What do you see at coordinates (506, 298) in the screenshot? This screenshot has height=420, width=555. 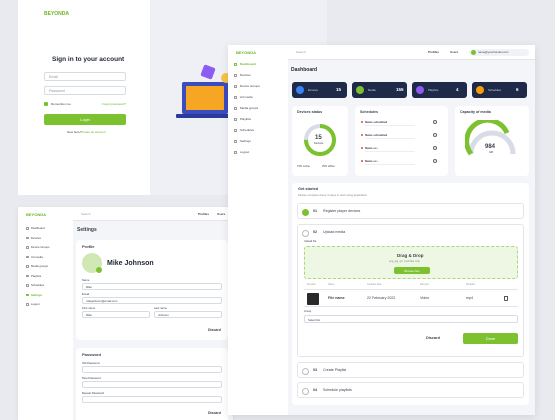 I see `delete-icon` at bounding box center [506, 298].